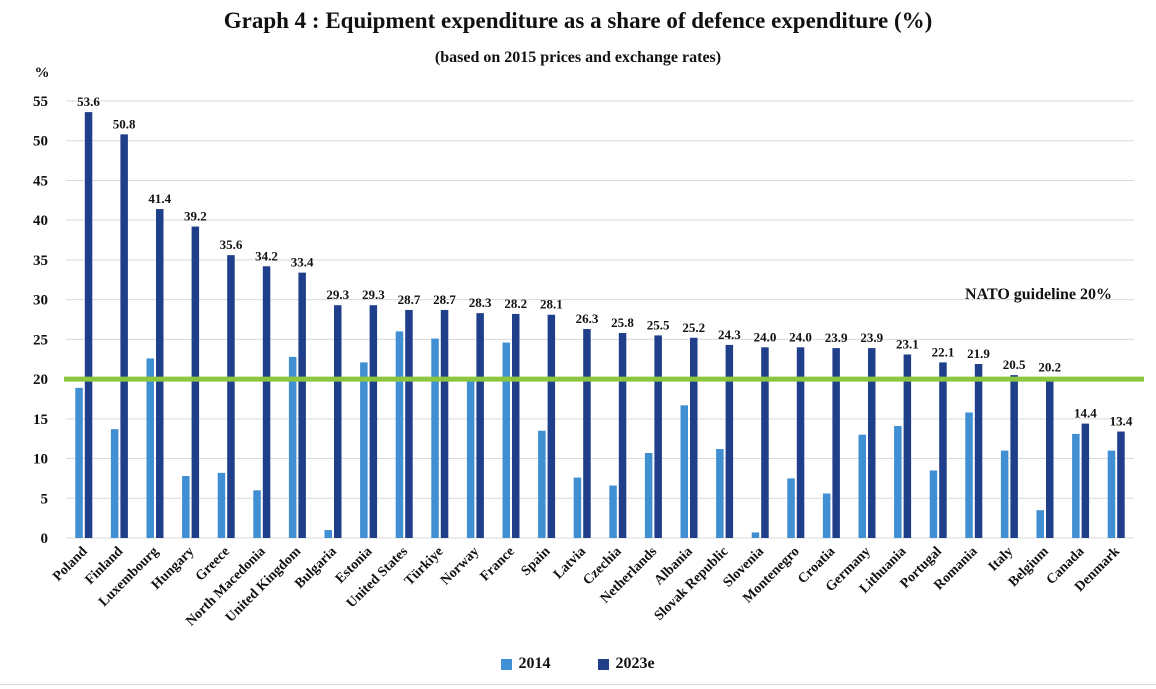 This screenshot has height=689, width=1156. What do you see at coordinates (40, 142) in the screenshot?
I see `y-tick-label: 50` at bounding box center [40, 142].